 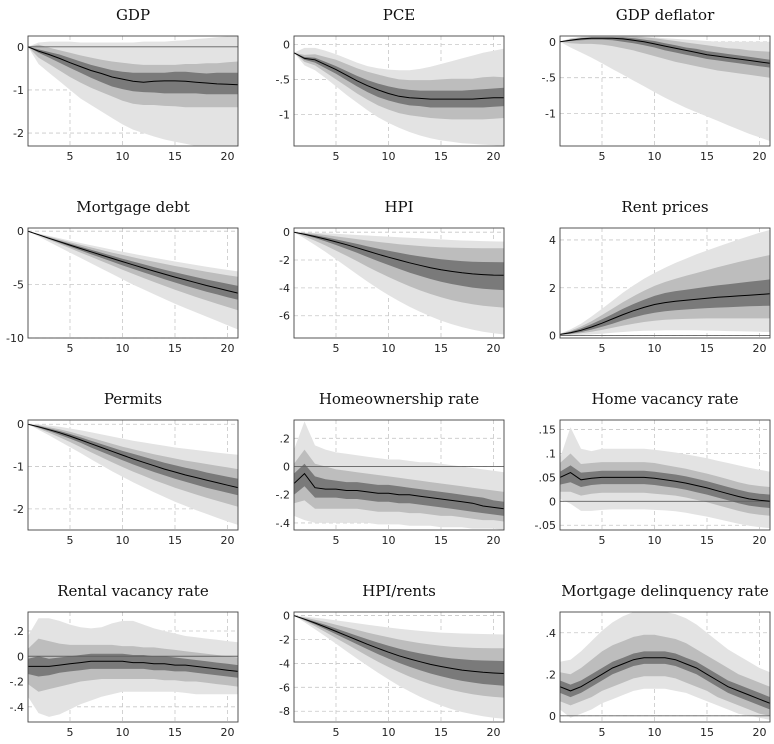 What do you see at coordinates (548, 477) in the screenshot?
I see `y-tick-label: .05` at bounding box center [548, 477].